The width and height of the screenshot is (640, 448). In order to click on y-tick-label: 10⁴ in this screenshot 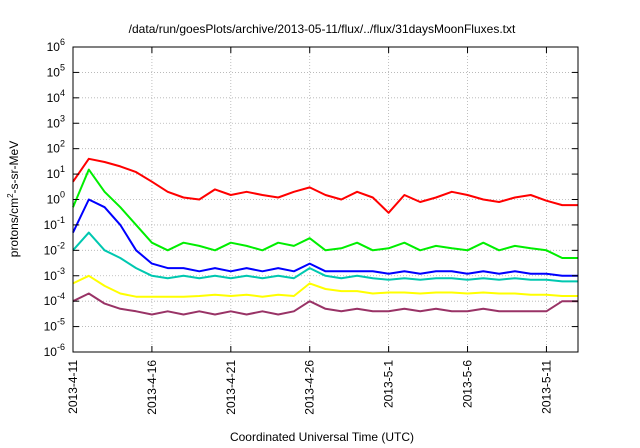, I will do `click(56, 96)`.